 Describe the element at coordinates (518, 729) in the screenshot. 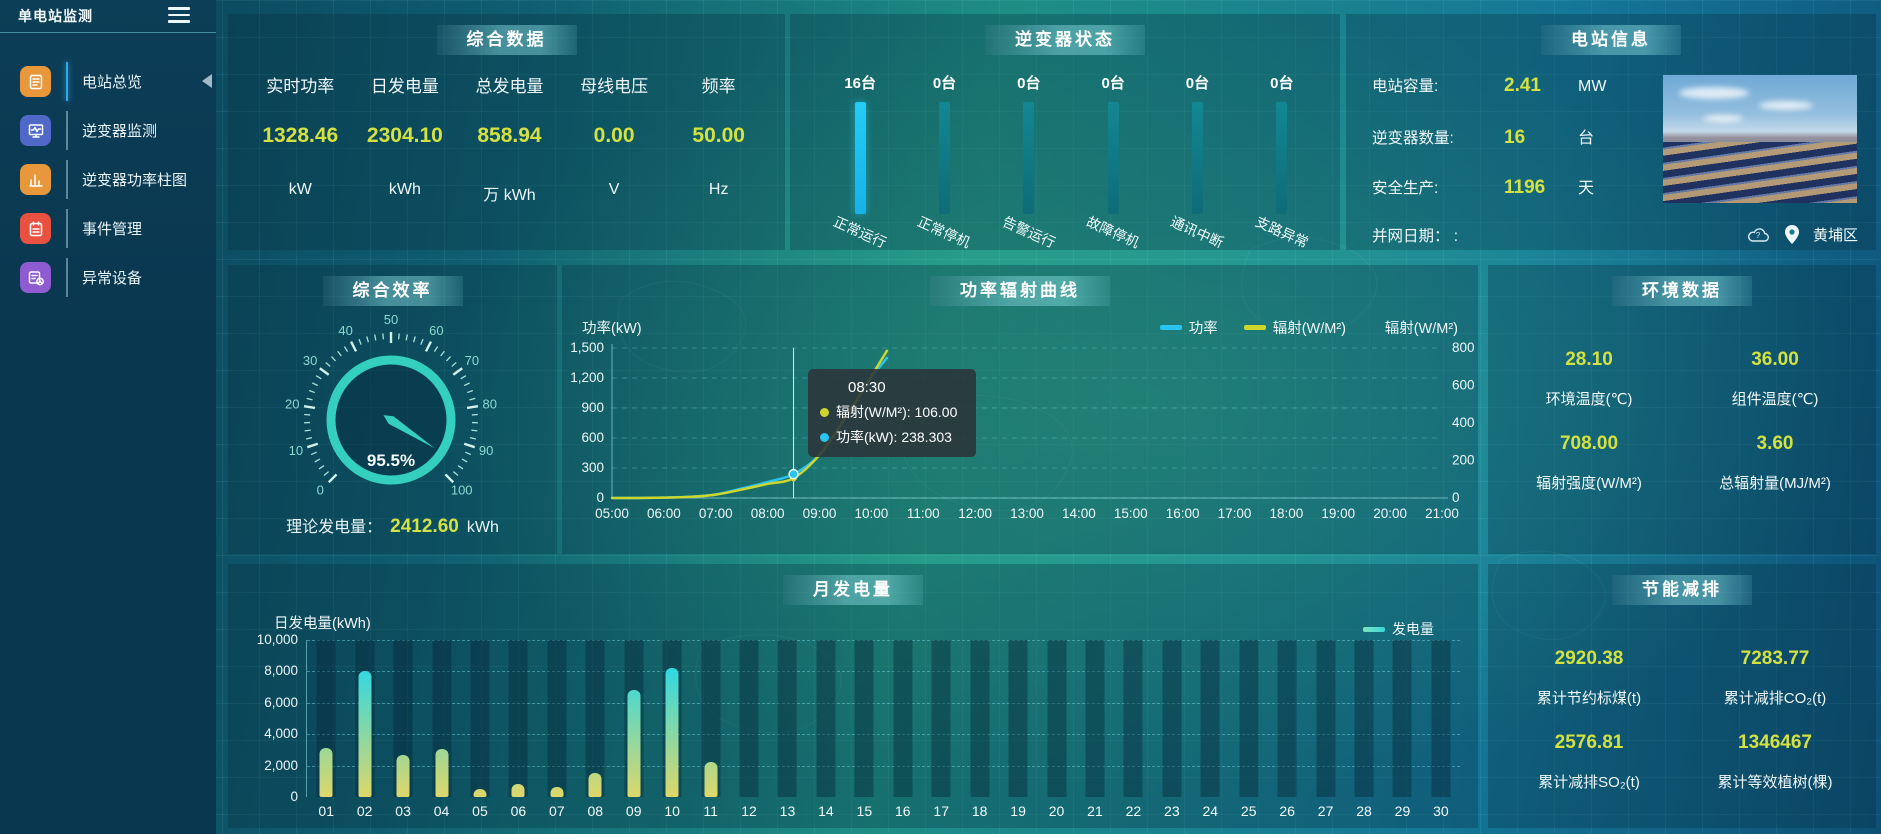

I see `monthly-category: 06` at that location.